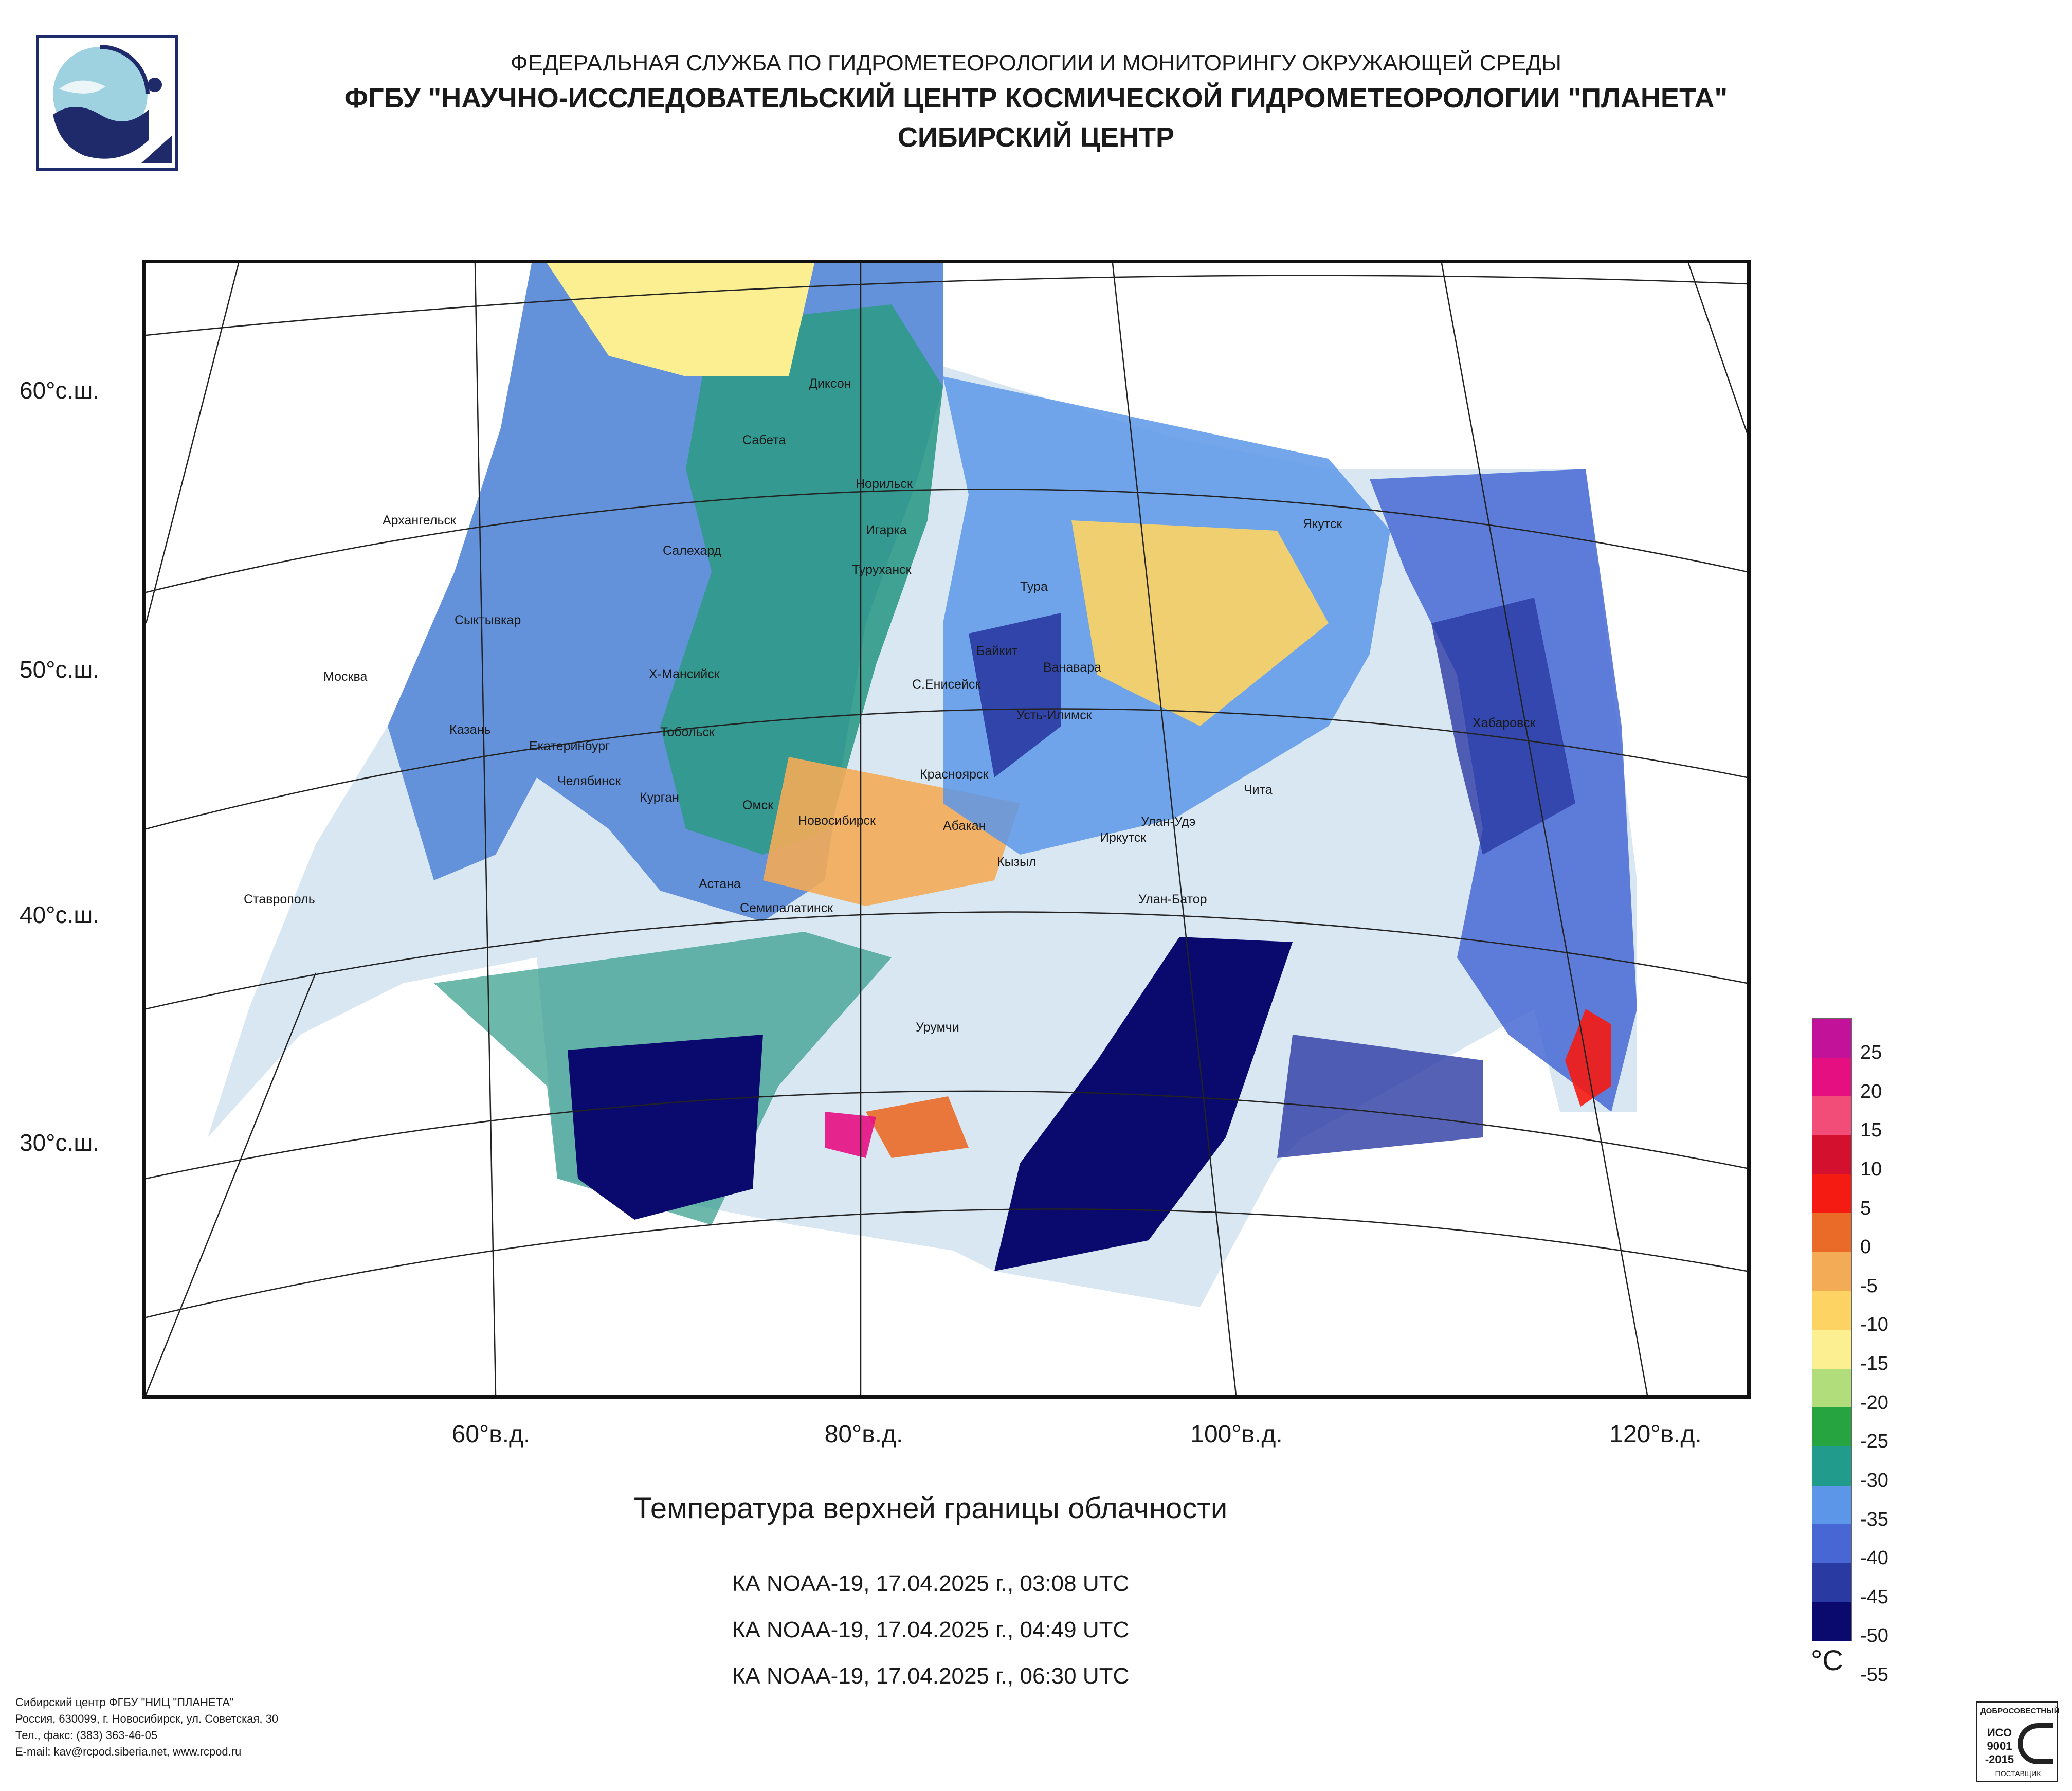 This screenshot has height=1791, width=2072. I want to click on city-label: Игарка, so click(886, 530).